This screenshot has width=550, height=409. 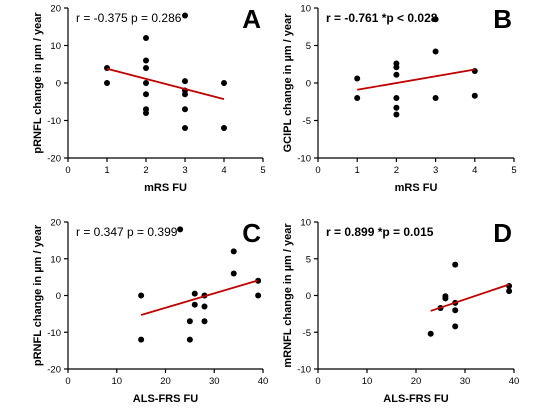 I want to click on x-tick-label: 1, so click(x=106, y=170).